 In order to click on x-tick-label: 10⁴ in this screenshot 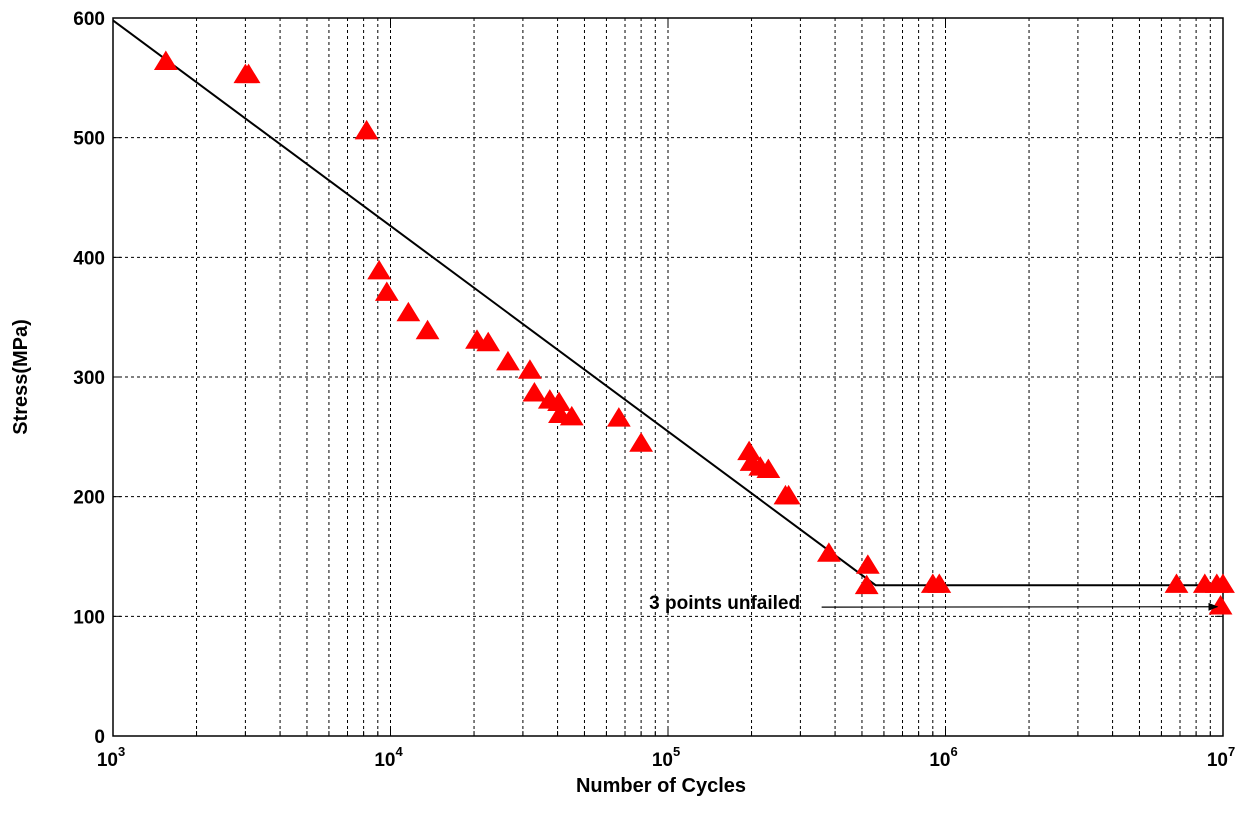, I will do `click(388, 757)`.